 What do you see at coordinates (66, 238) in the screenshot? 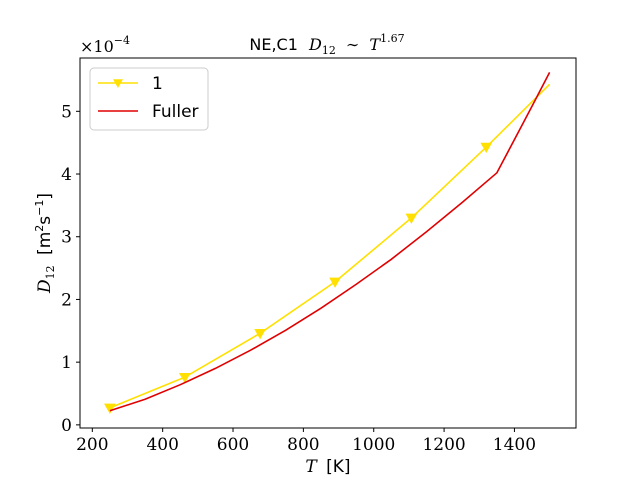
I see `y-tick-label: 3` at bounding box center [66, 238].